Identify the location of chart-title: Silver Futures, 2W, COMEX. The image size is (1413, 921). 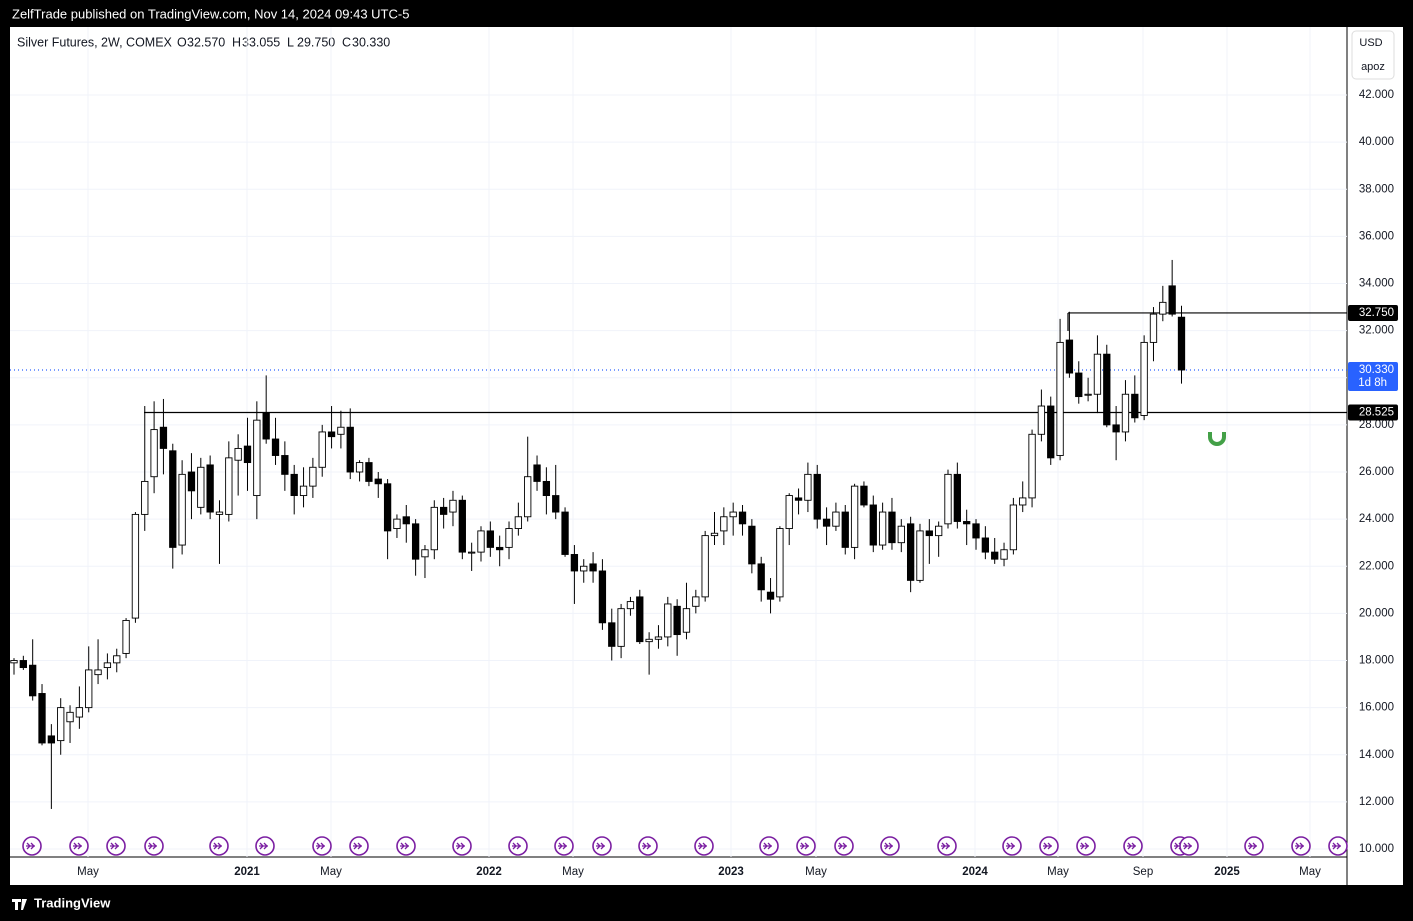
(95, 42).